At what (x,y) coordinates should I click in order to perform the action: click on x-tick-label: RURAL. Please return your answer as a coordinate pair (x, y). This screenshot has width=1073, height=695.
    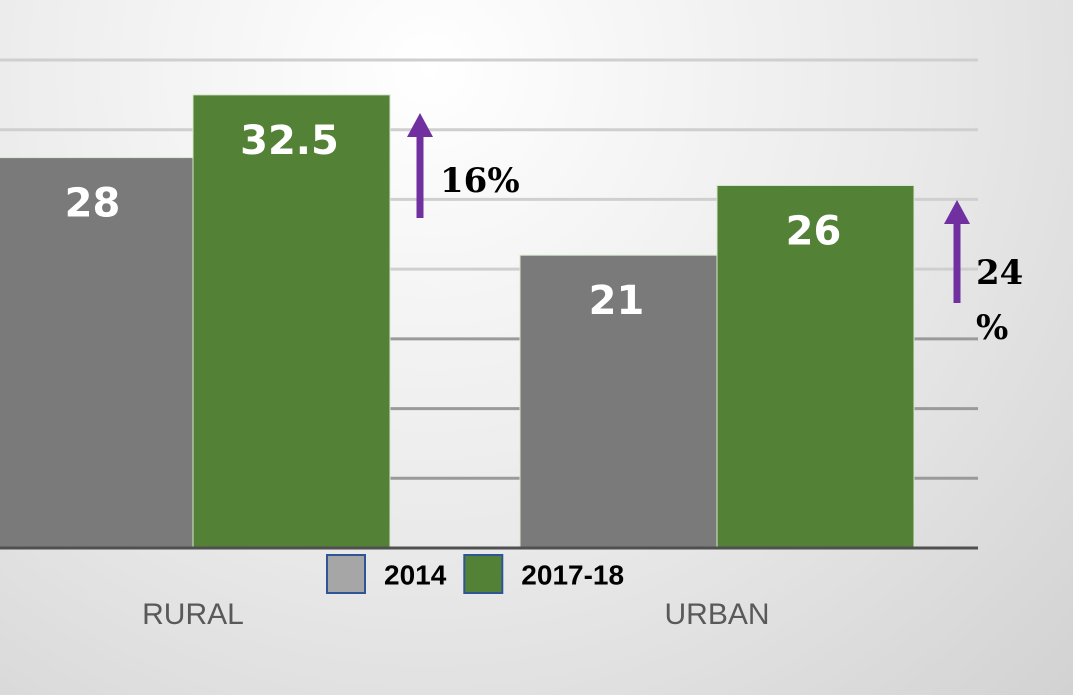
    Looking at the image, I should click on (193, 614).